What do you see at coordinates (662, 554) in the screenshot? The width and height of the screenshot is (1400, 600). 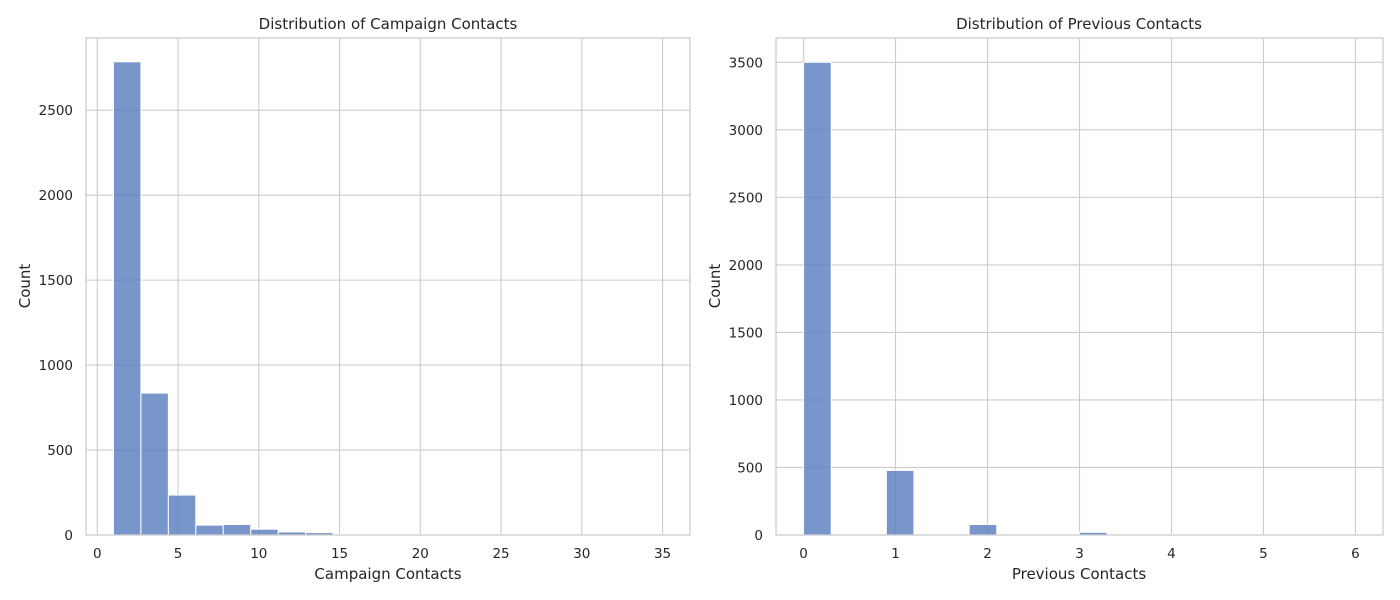 I see `x-tick-label: 35` at bounding box center [662, 554].